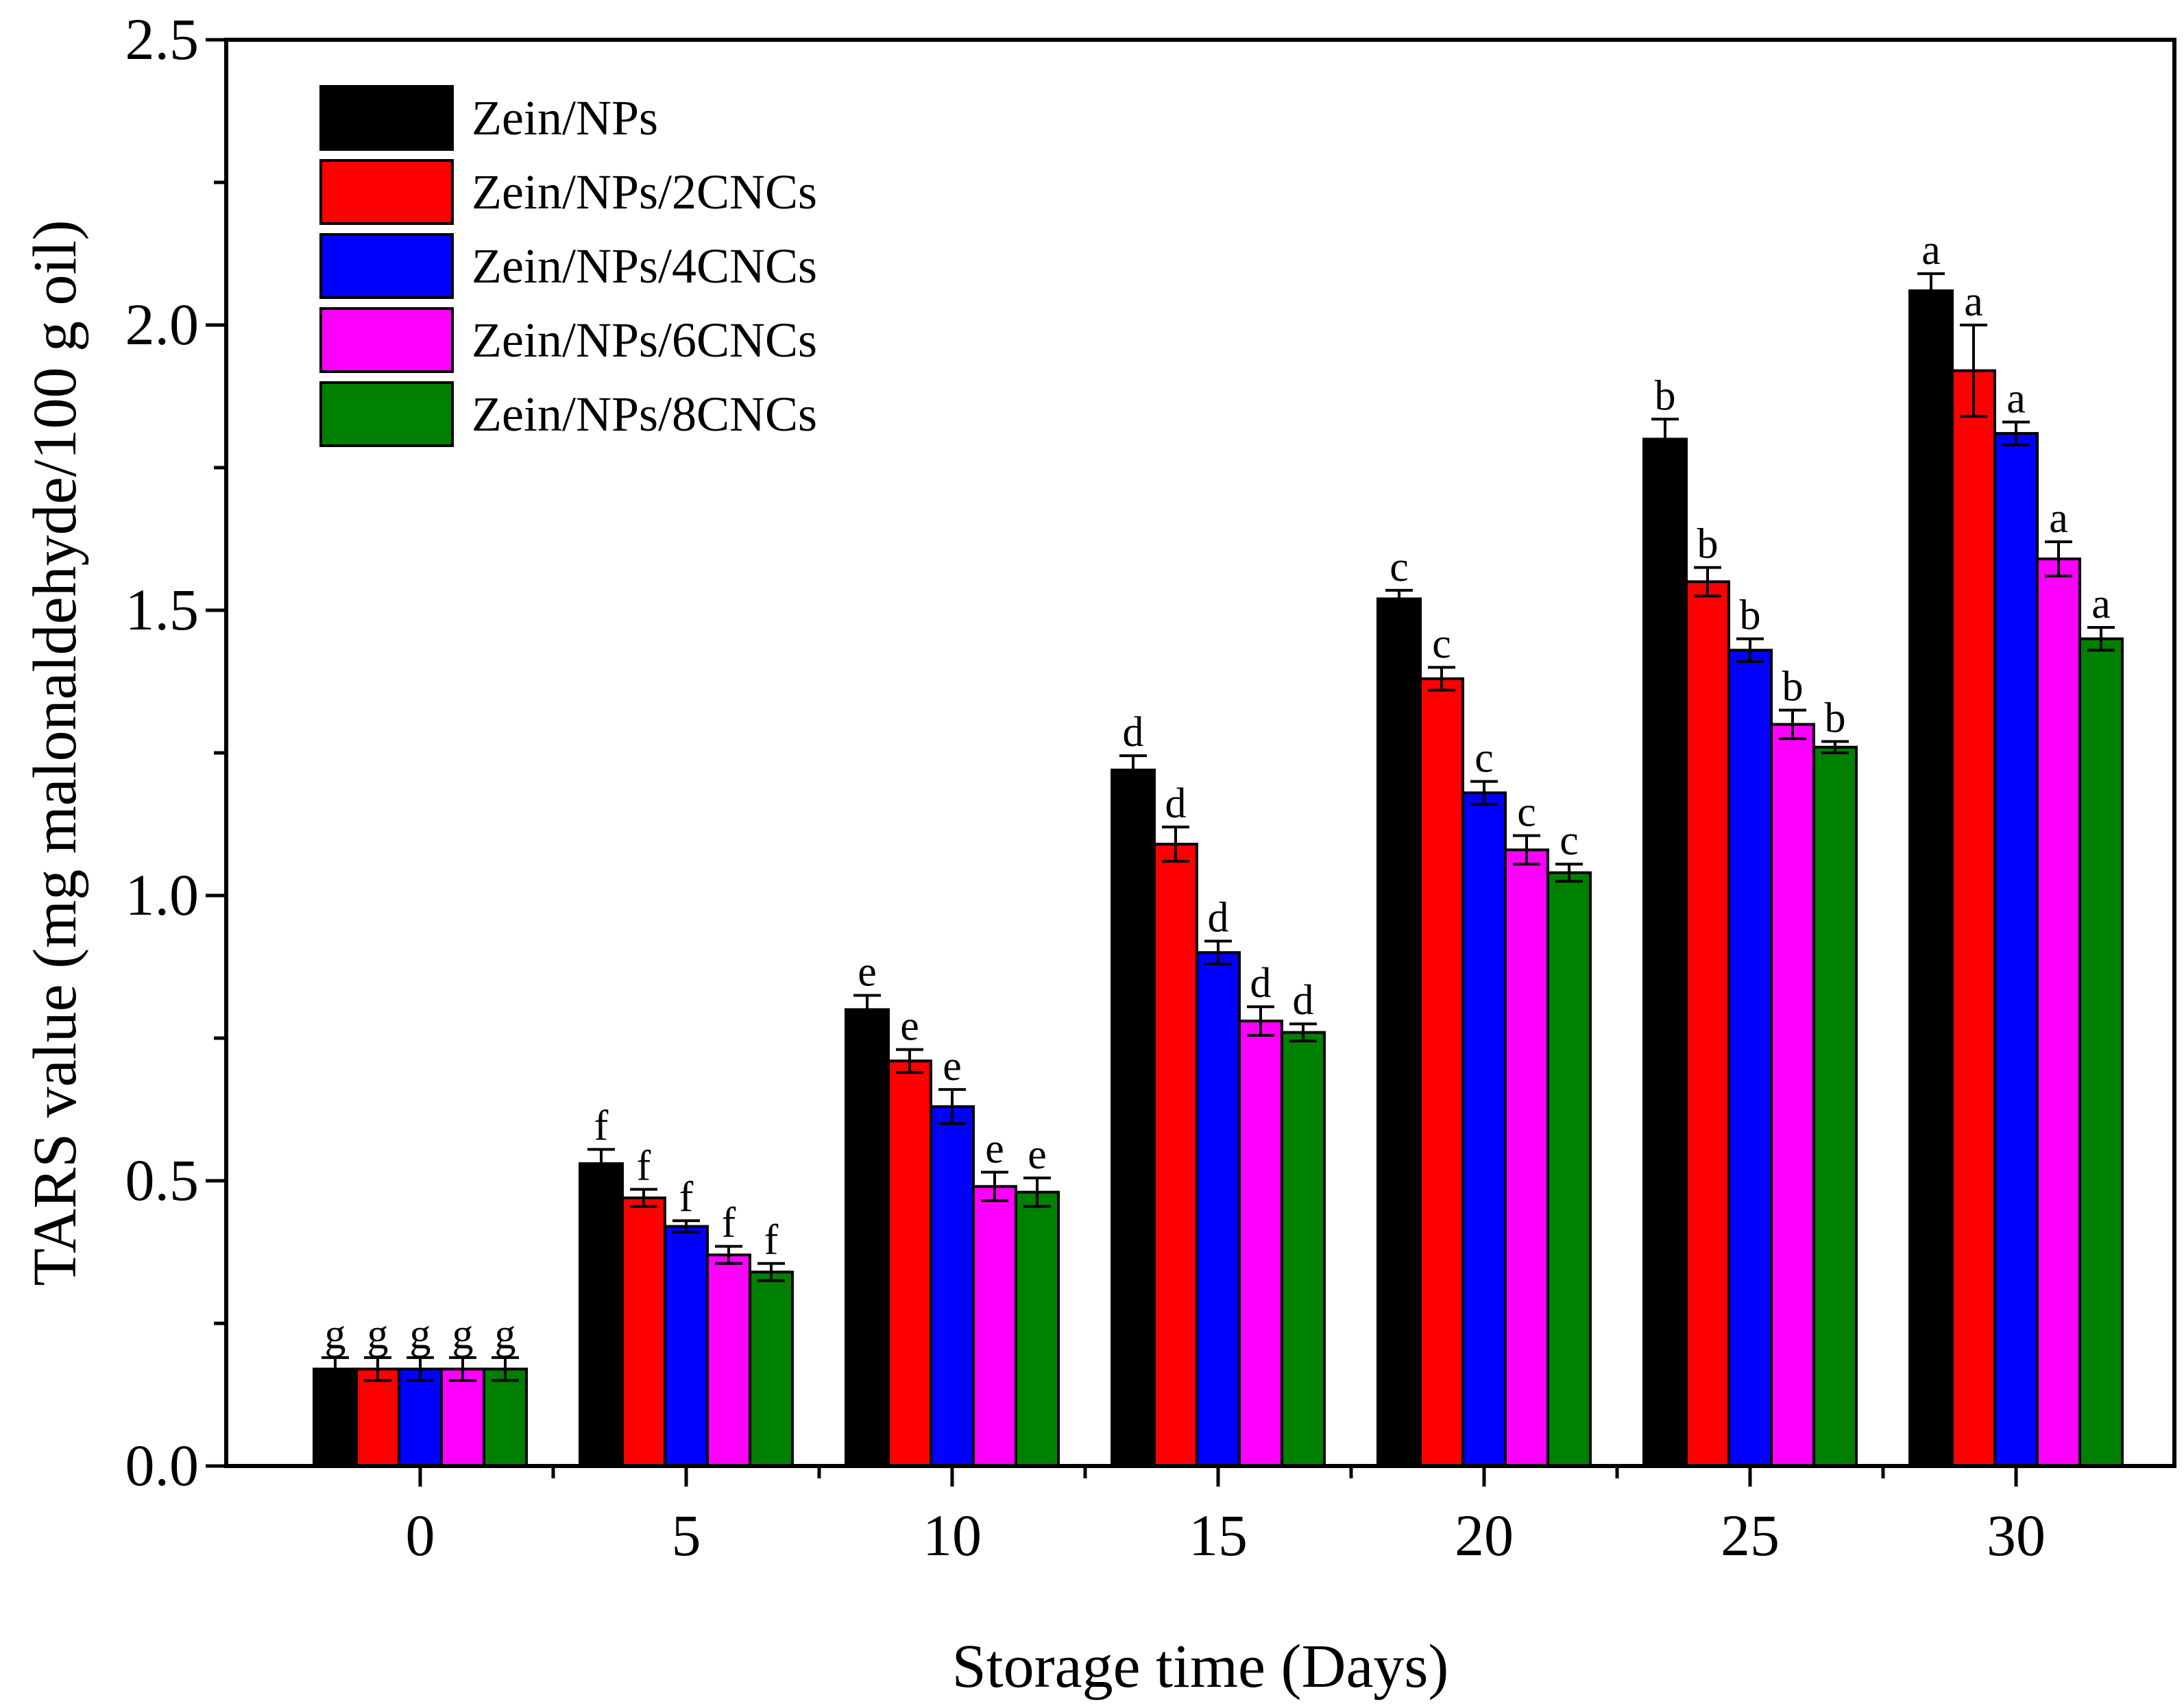 Image resolution: width=2184 pixels, height=1706 pixels. Describe the element at coordinates (867, 972) in the screenshot. I see `significance-letter-1-day-10: e` at that location.